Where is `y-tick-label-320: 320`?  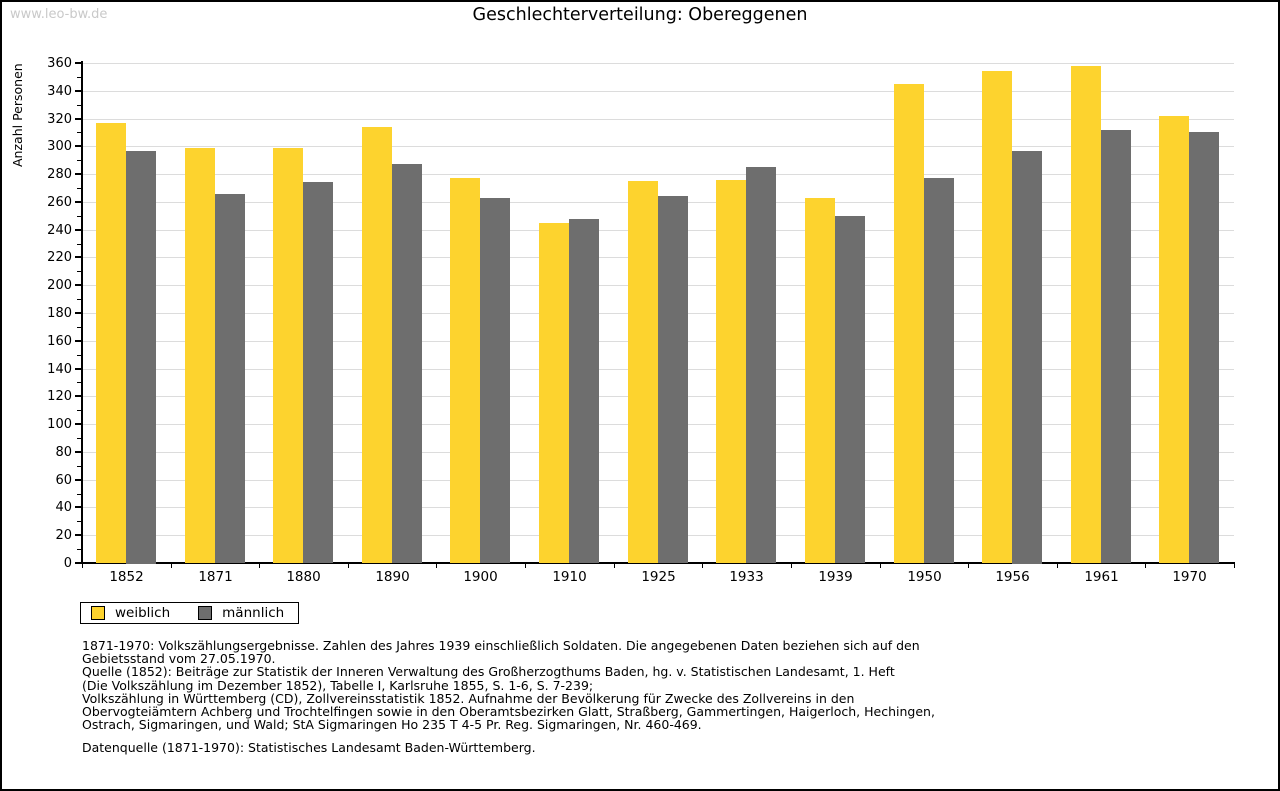 y-tick-label-320: 320 is located at coordinates (59, 119).